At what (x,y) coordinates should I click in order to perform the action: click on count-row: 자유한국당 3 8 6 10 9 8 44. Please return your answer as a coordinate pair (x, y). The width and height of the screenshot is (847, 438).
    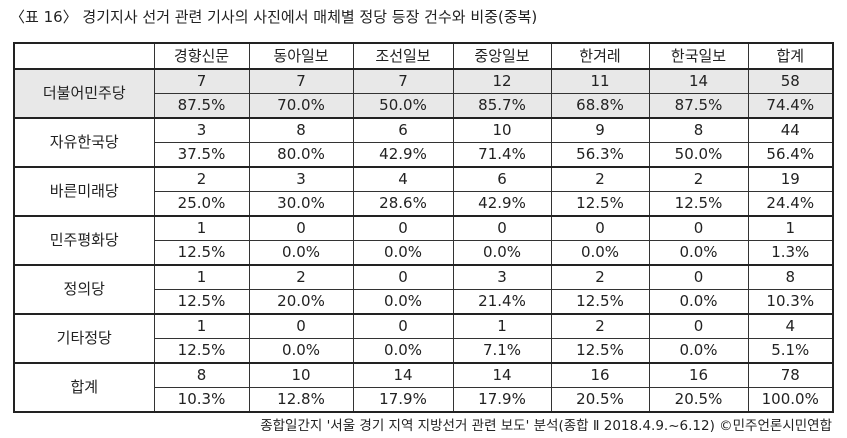
    Looking at the image, I should click on (423, 142).